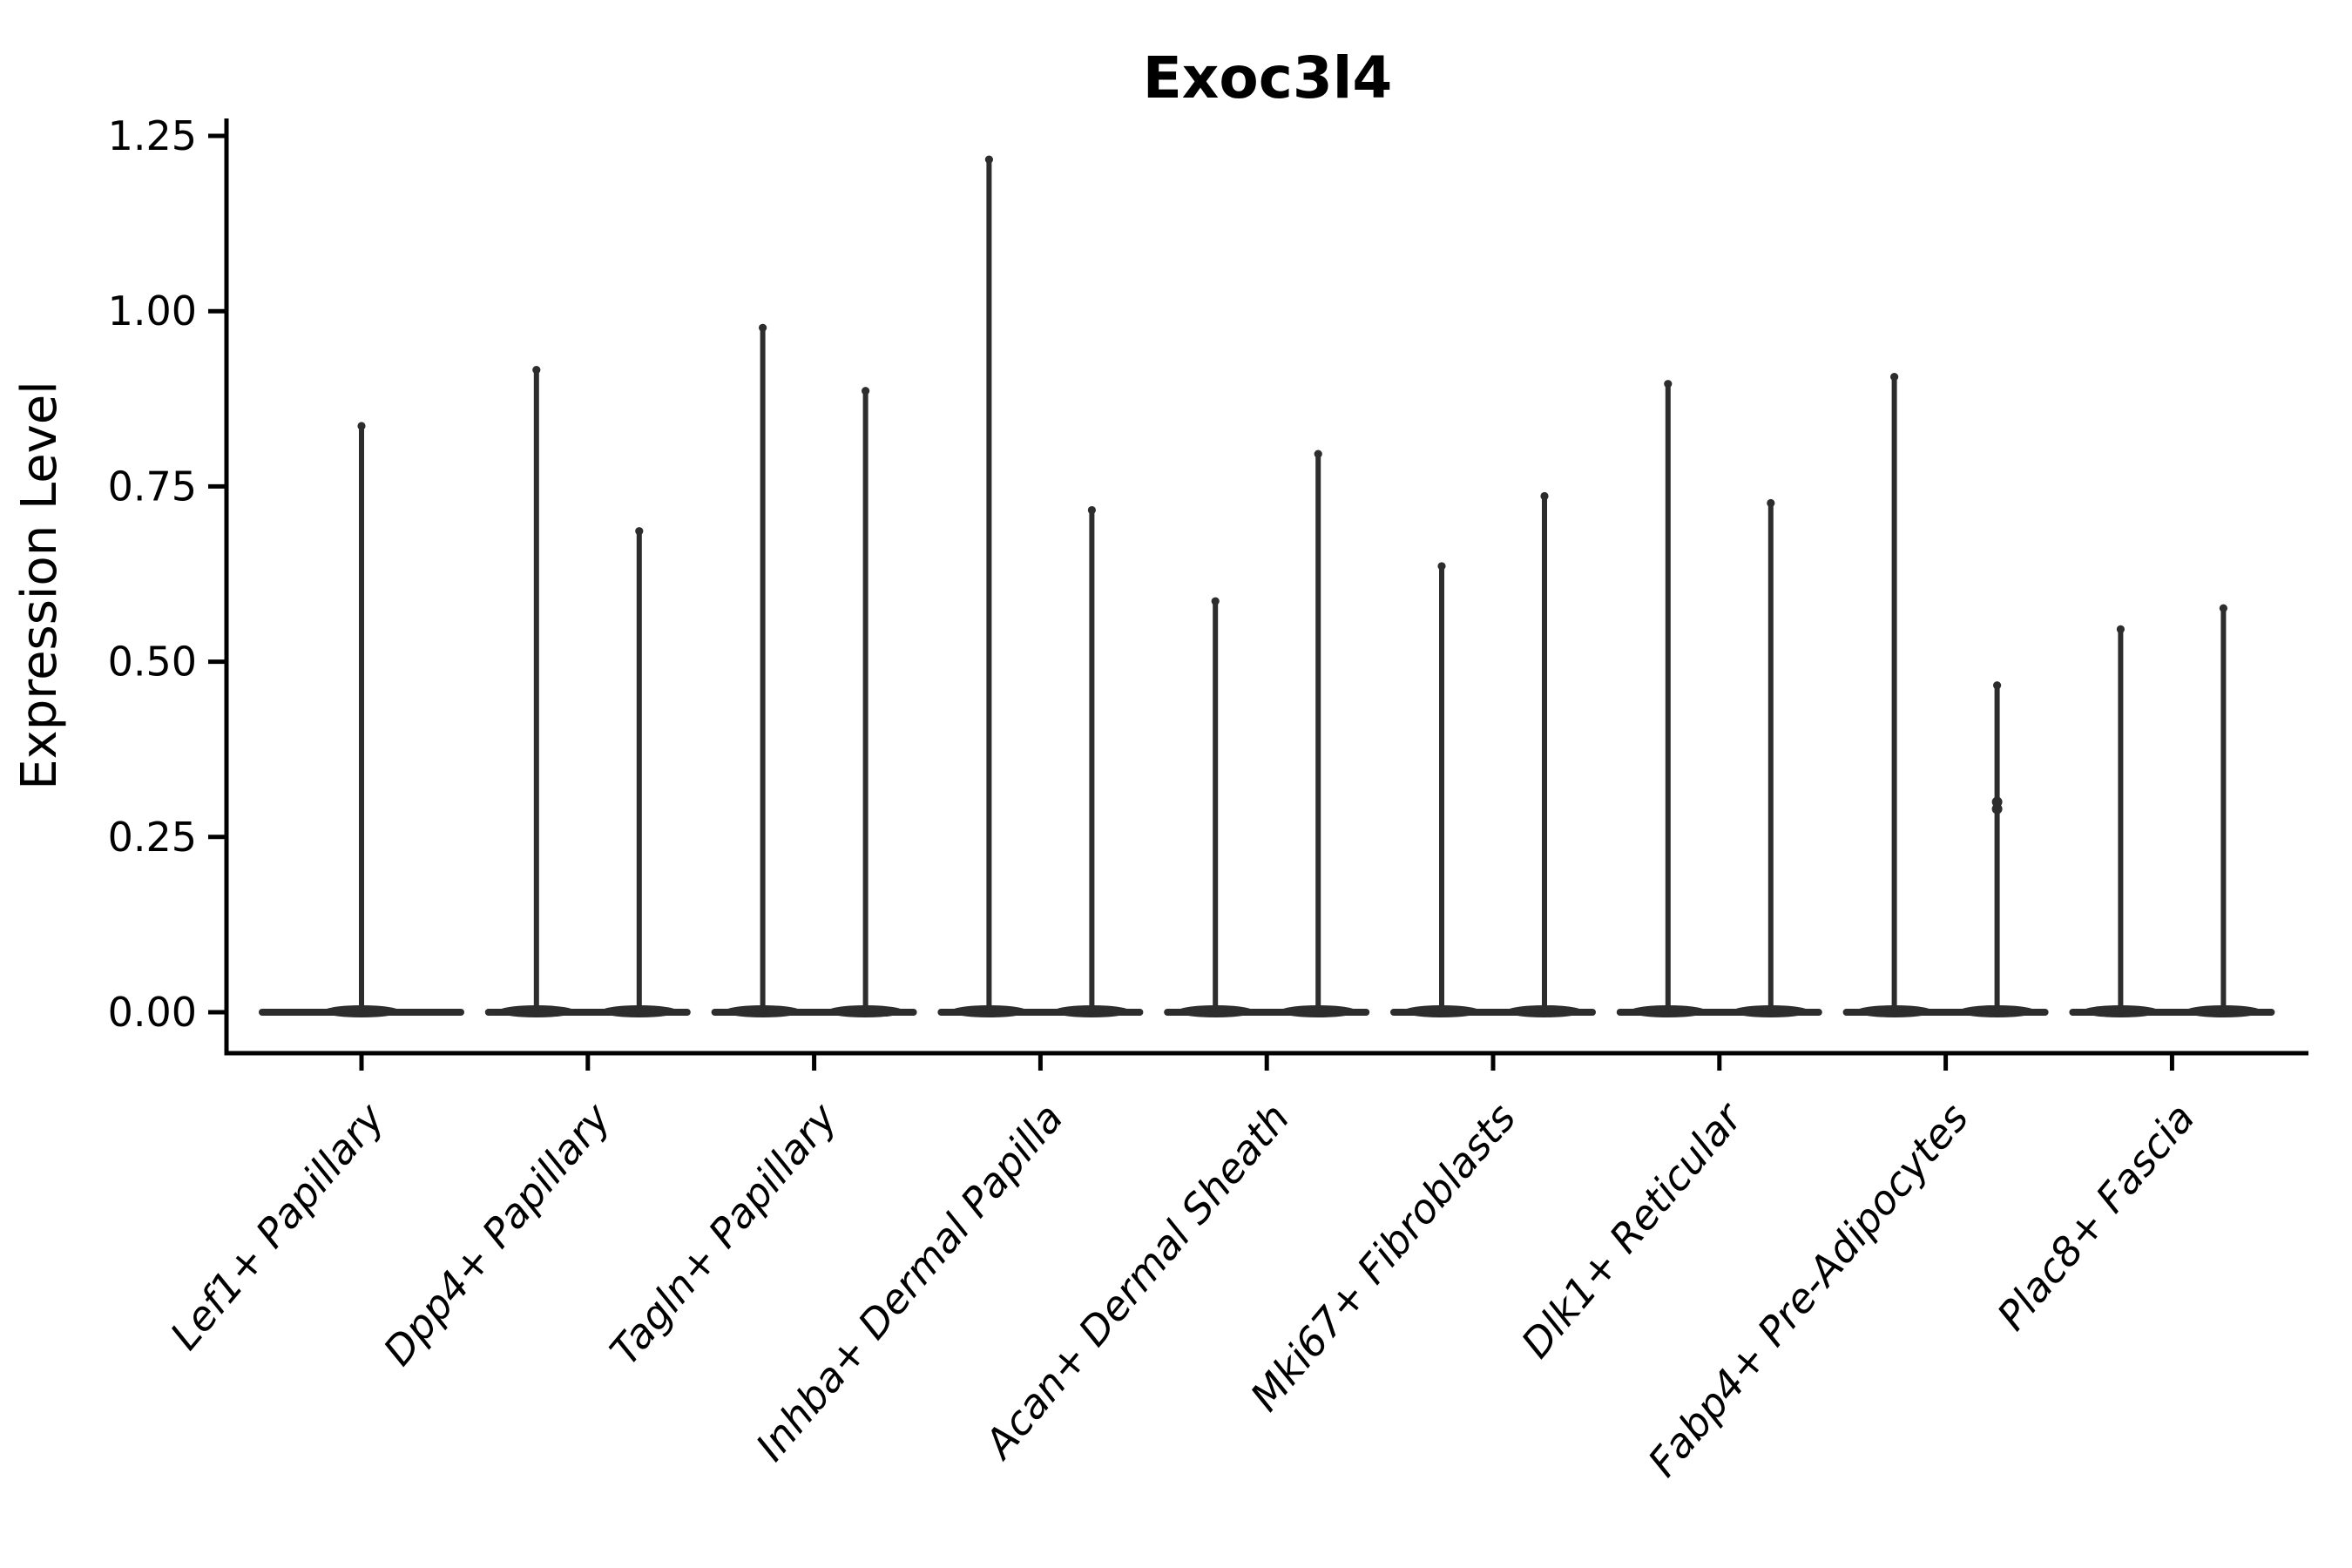  Describe the element at coordinates (2096, 1216) in the screenshot. I see `x-tick-label: Plac8+ Fascia` at that location.